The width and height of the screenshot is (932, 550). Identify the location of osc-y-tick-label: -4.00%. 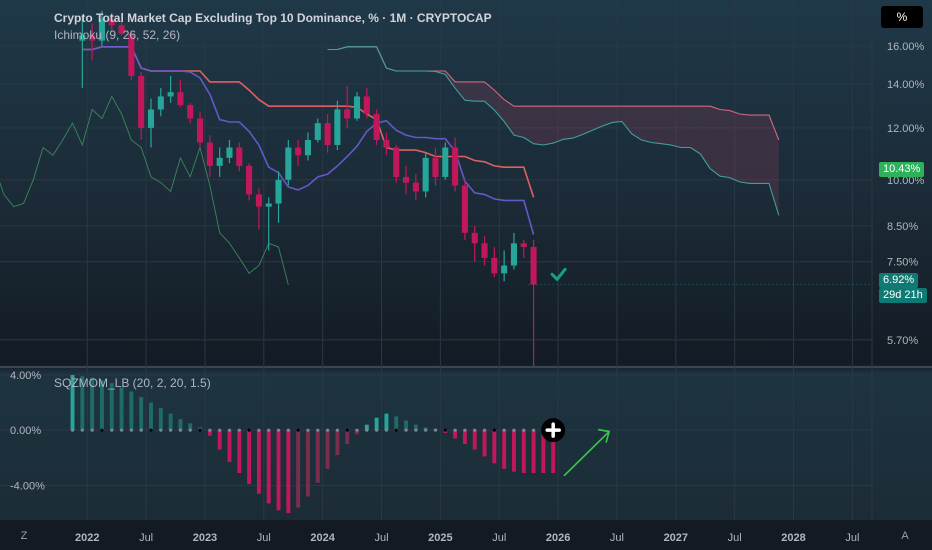
(27, 486).